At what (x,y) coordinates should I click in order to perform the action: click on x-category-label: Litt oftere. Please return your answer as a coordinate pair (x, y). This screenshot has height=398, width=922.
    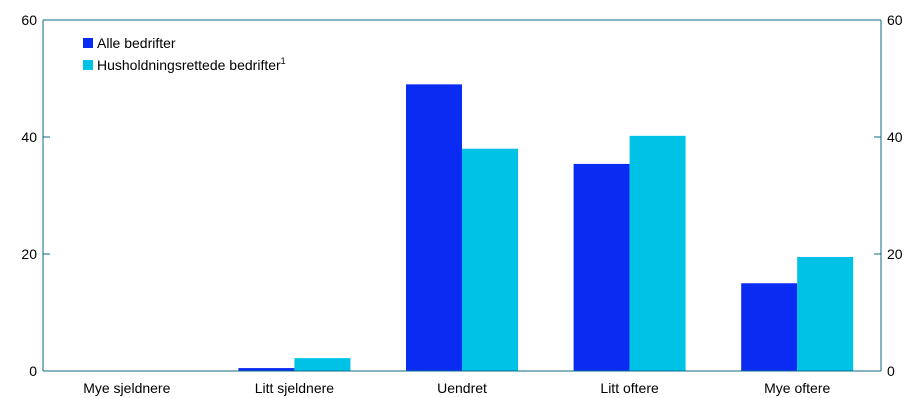
    Looking at the image, I should click on (629, 388).